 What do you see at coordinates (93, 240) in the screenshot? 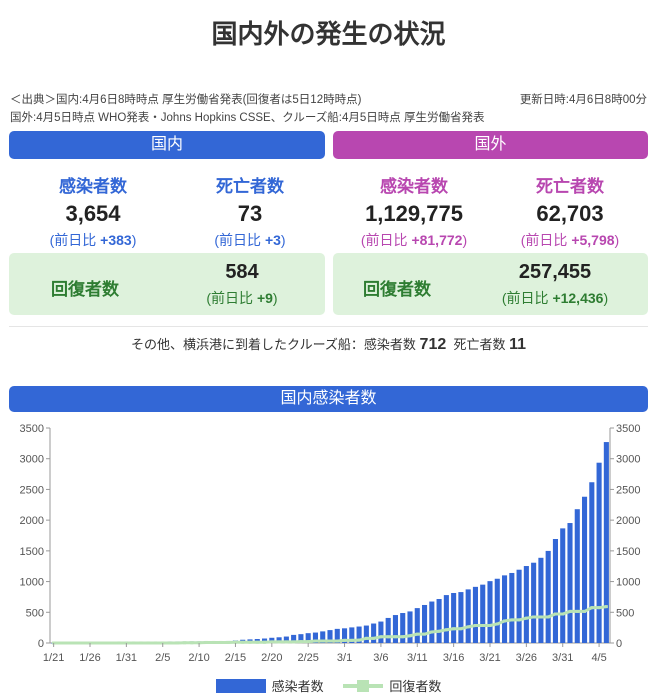
I see `domestic-infected-diff: (前日比 +383)` at bounding box center [93, 240].